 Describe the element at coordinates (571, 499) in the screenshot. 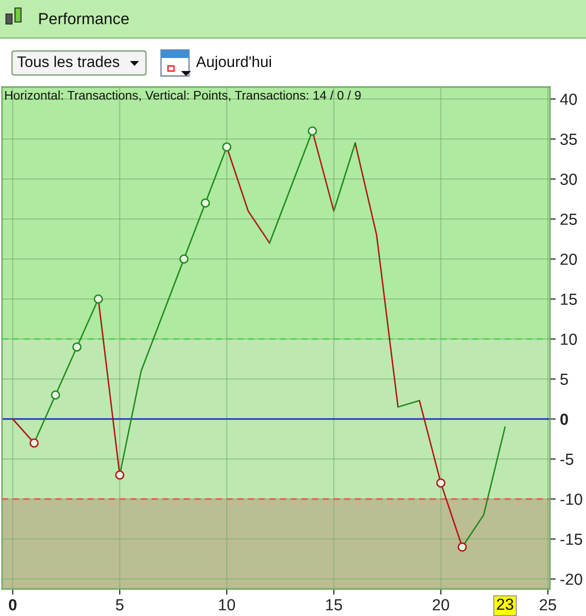

I see `y-tick-label: -10` at that location.